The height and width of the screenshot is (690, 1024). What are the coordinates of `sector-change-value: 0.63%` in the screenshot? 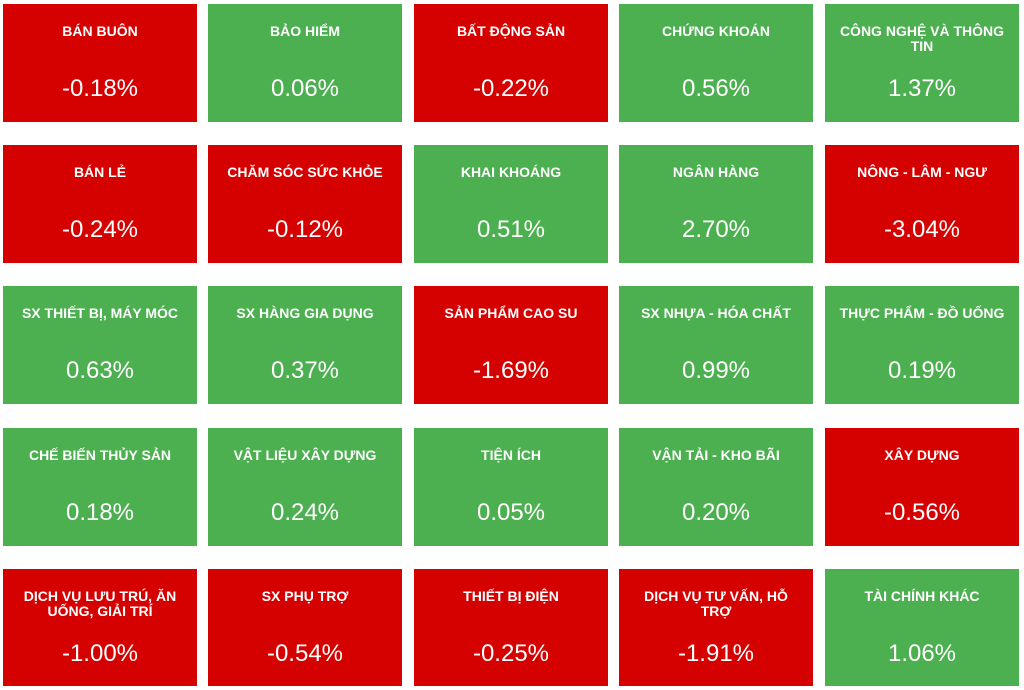 It's located at (100, 370).